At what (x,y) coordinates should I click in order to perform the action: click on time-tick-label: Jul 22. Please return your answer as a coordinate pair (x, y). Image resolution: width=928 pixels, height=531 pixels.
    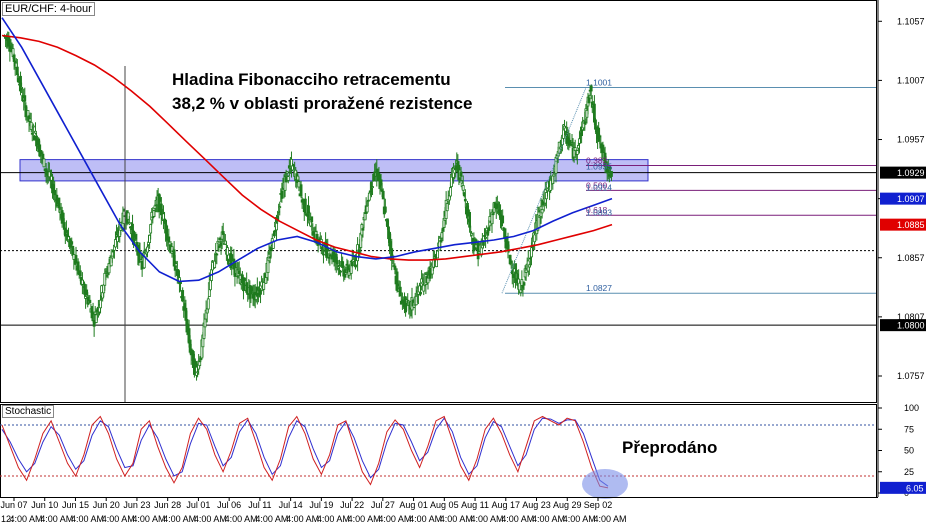
    Looking at the image, I should click on (352, 505).